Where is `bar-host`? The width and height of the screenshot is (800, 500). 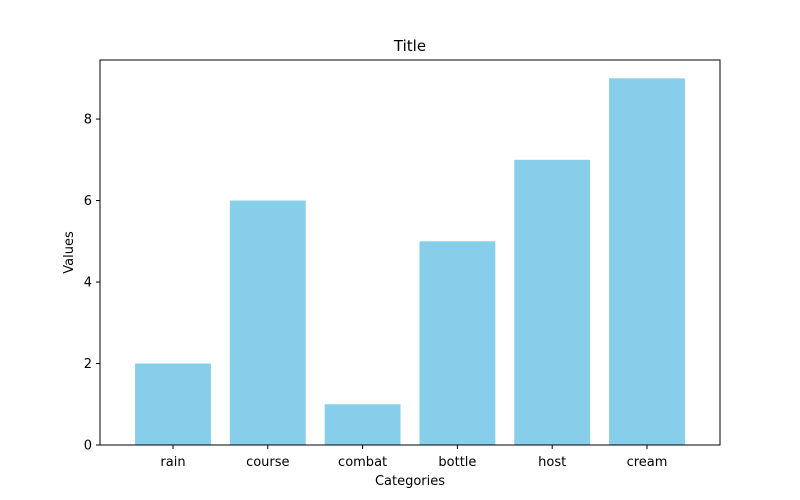 bar-host is located at coordinates (552, 302).